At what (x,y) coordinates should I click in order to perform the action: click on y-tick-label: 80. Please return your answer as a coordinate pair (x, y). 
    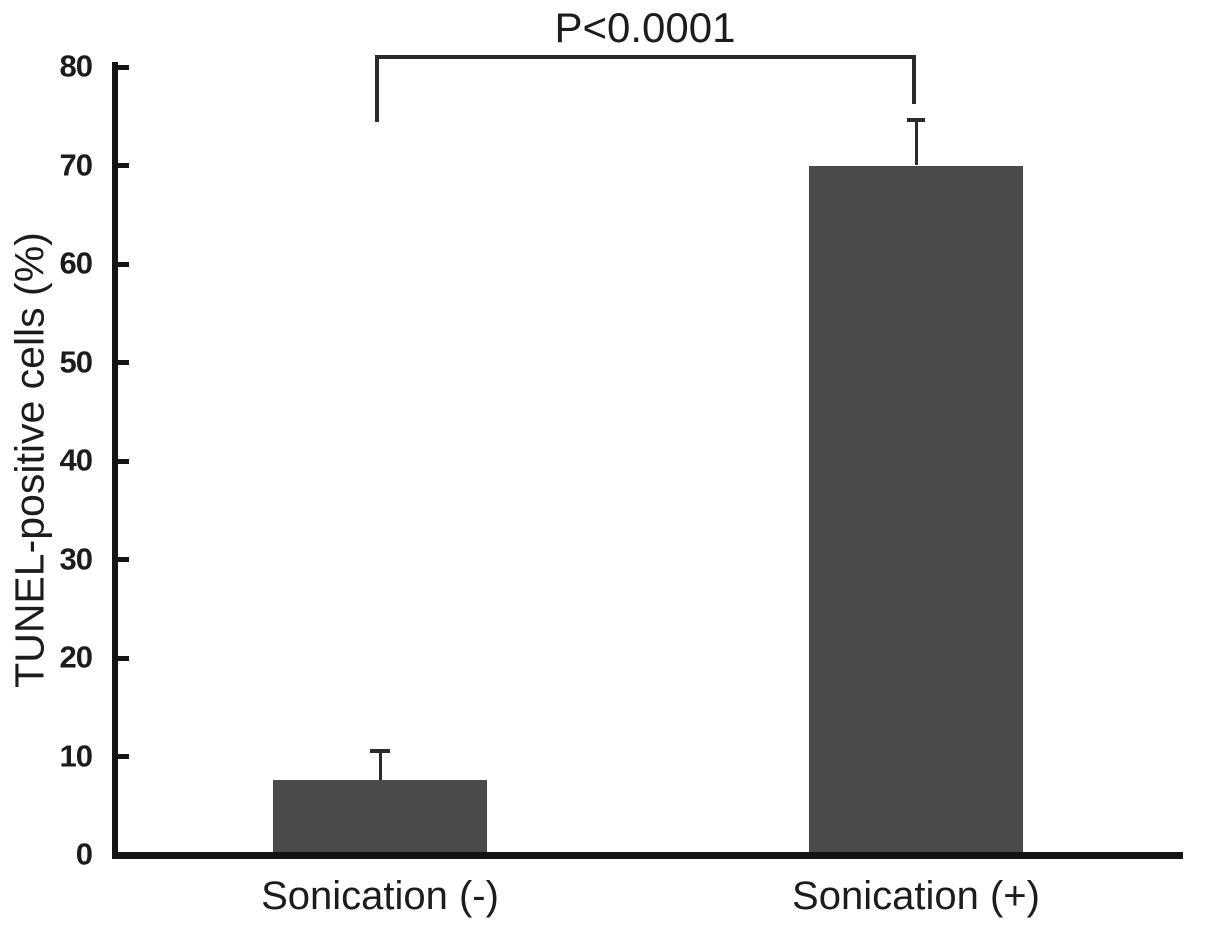
    Looking at the image, I should click on (76, 66).